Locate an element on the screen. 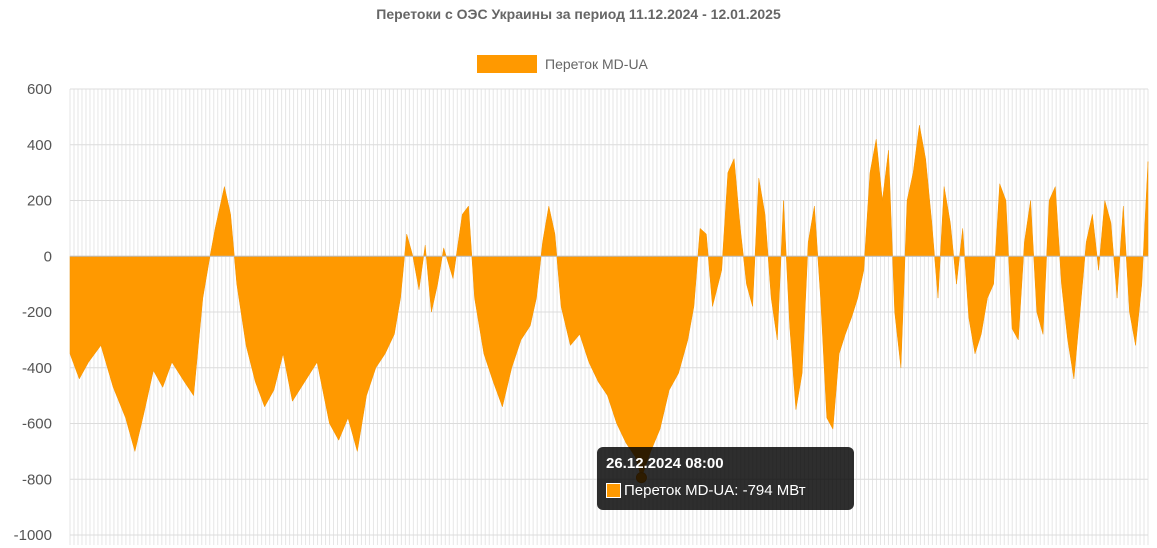  y-tick-label: -800 is located at coordinates (37, 479).